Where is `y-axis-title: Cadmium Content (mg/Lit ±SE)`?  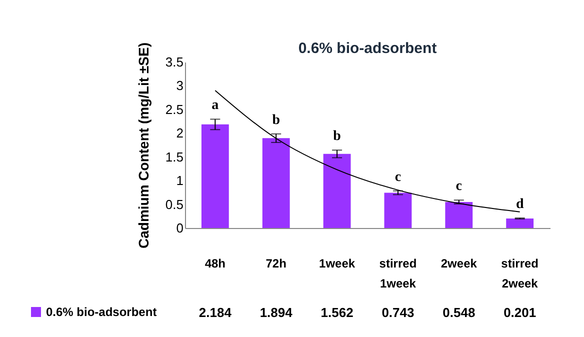 y-axis-title: Cadmium Content (mg/Lit ±SE) is located at coordinates (143, 145).